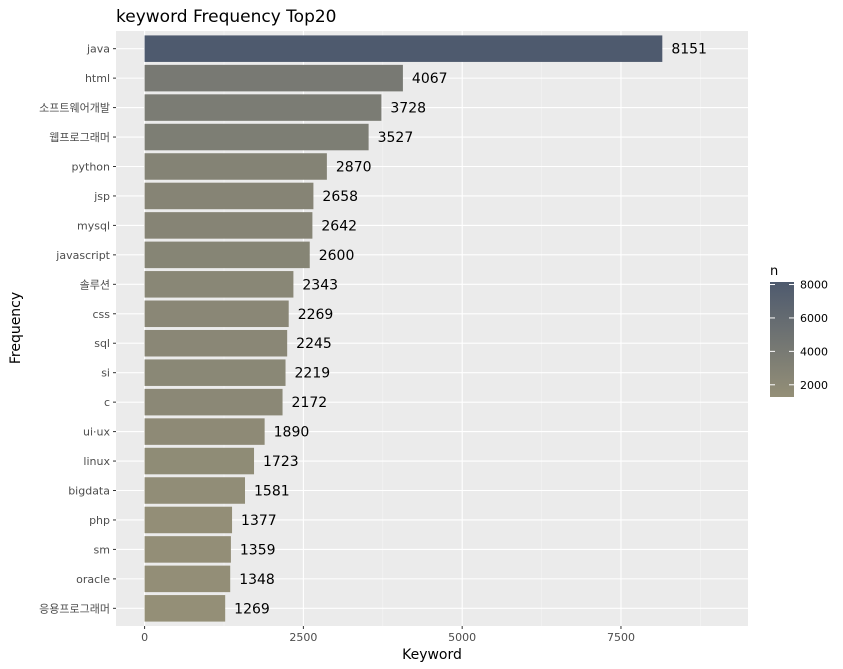 Image resolution: width=843 pixels, height=669 pixels. I want to click on legend-title: n, so click(774, 271).